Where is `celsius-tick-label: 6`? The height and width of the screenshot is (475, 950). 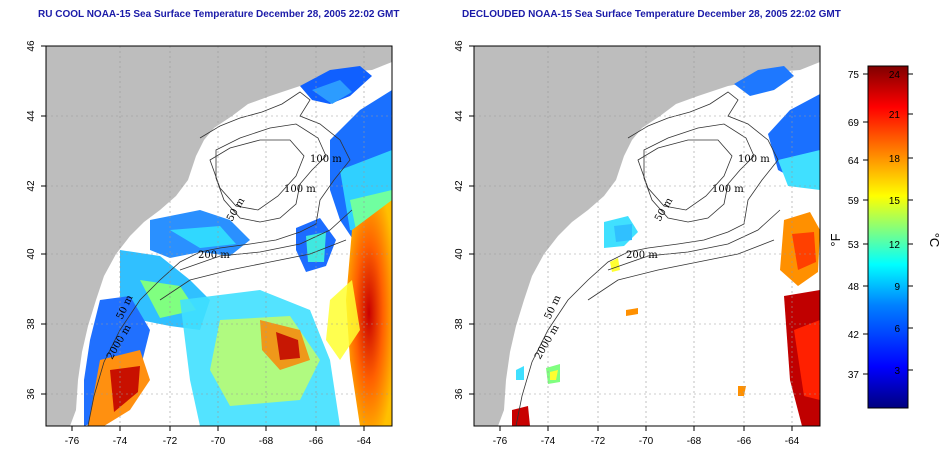 celsius-tick-label: 6 is located at coordinates (897, 329).